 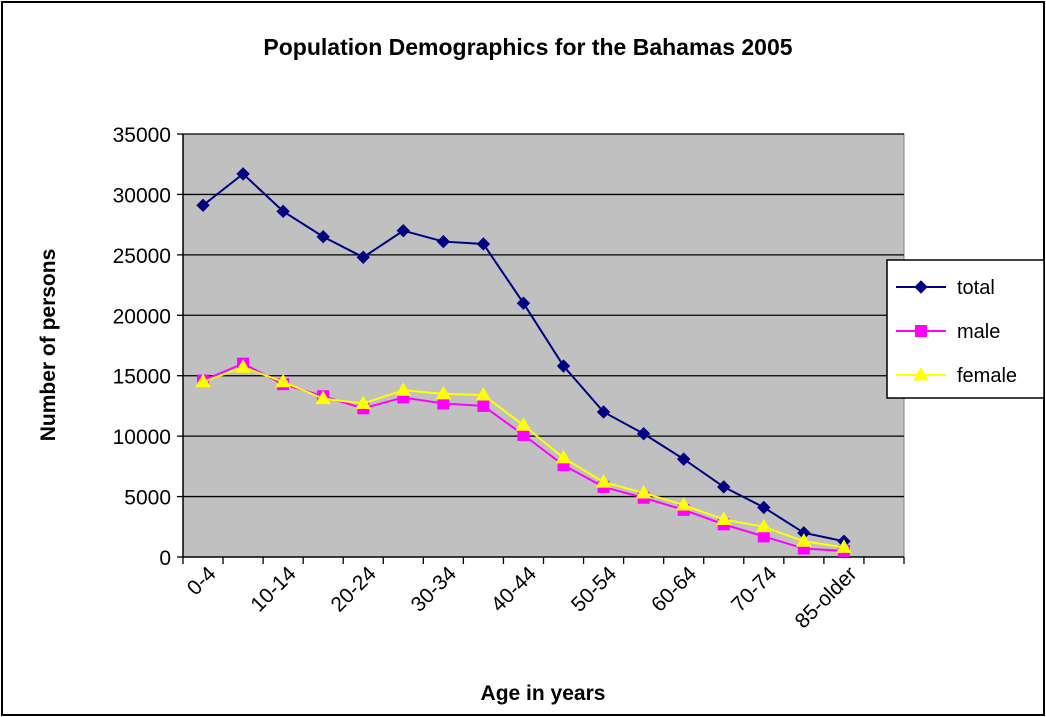 I want to click on legend-marker-male, so click(x=921, y=331).